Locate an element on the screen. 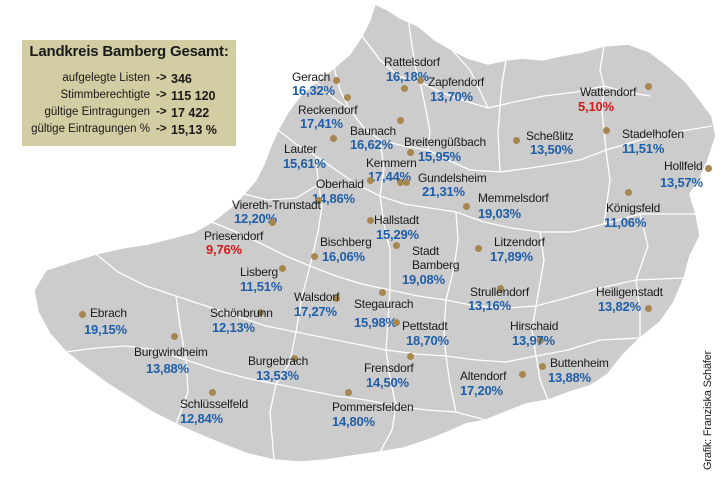  summary-value: 346 is located at coordinates (181, 79).